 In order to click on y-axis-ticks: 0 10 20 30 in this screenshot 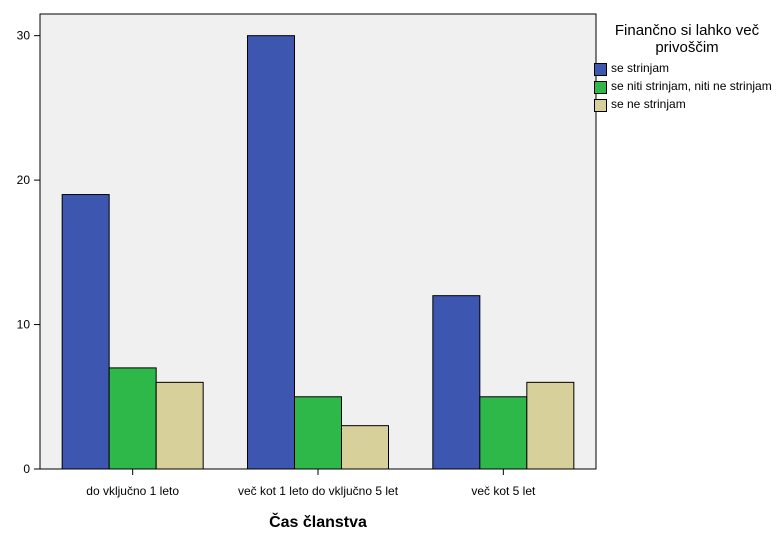, I will do `click(28, 252)`.